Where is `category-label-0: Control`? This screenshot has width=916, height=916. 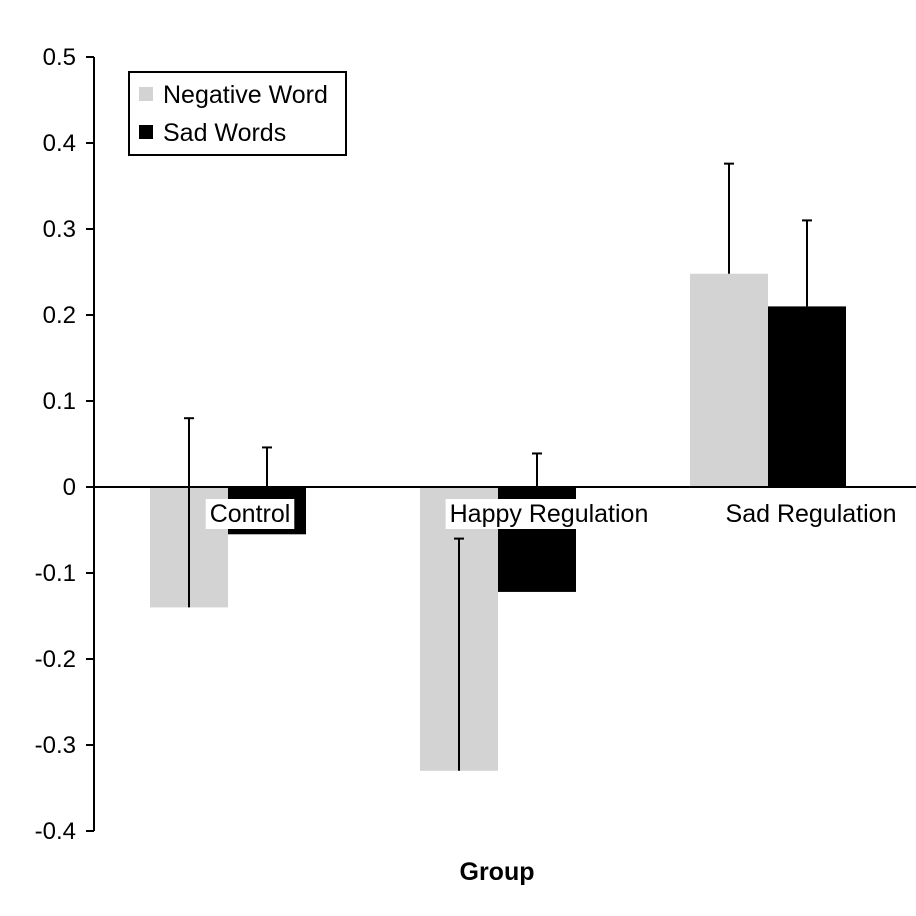 category-label-0: Control is located at coordinates (250, 514).